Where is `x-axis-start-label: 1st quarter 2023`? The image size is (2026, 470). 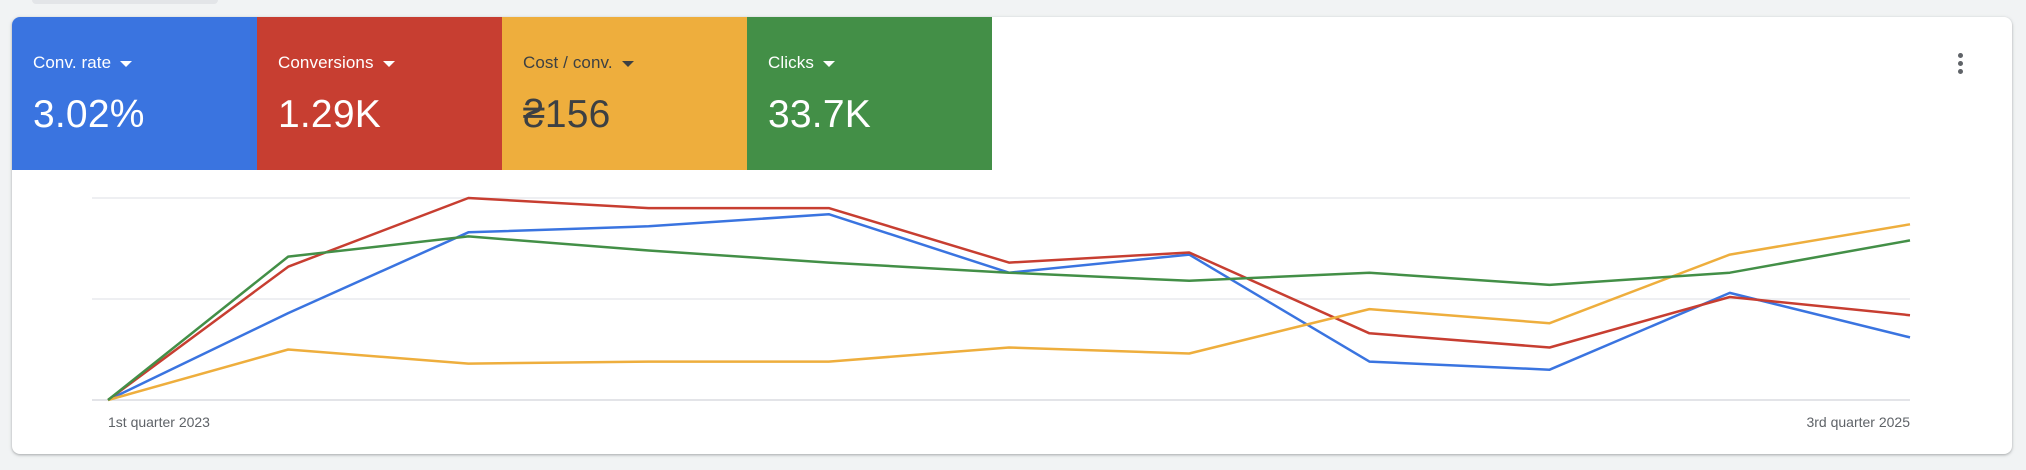
x-axis-start-label: 1st quarter 2023 is located at coordinates (159, 422).